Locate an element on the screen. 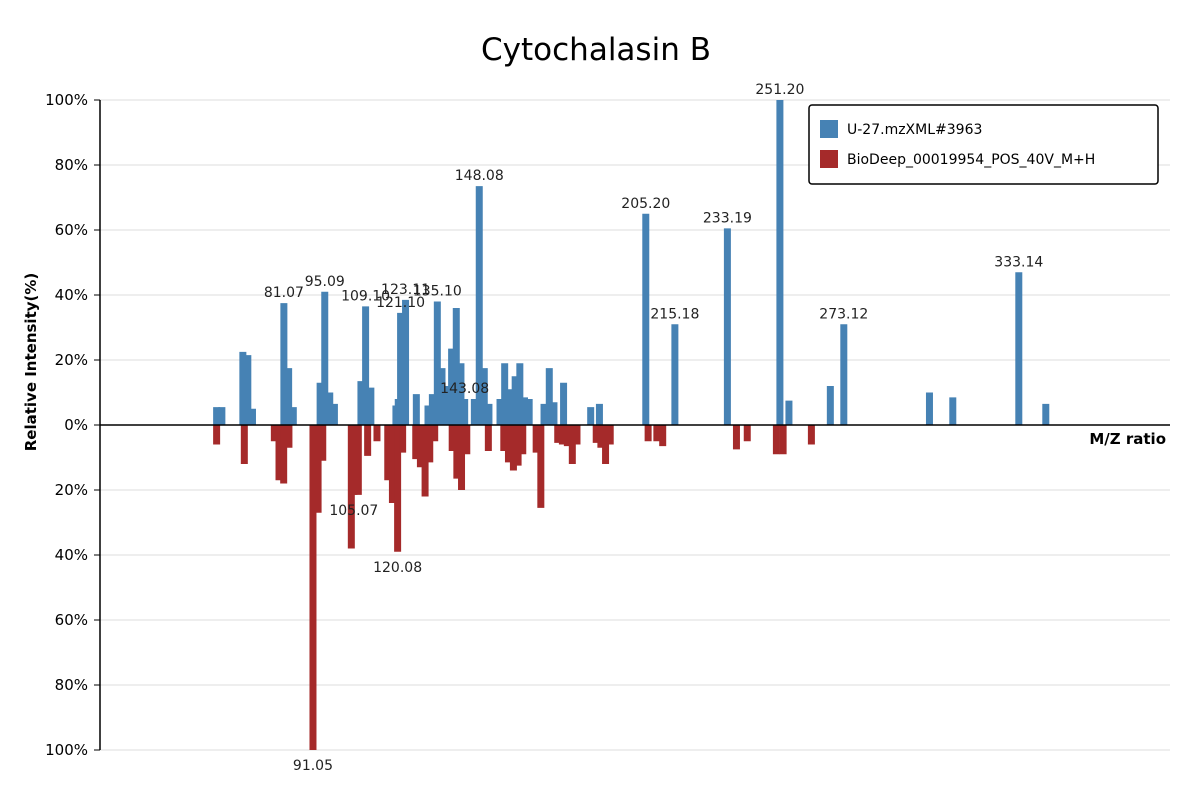  query-peak-label: 121.10 is located at coordinates (400, 303).